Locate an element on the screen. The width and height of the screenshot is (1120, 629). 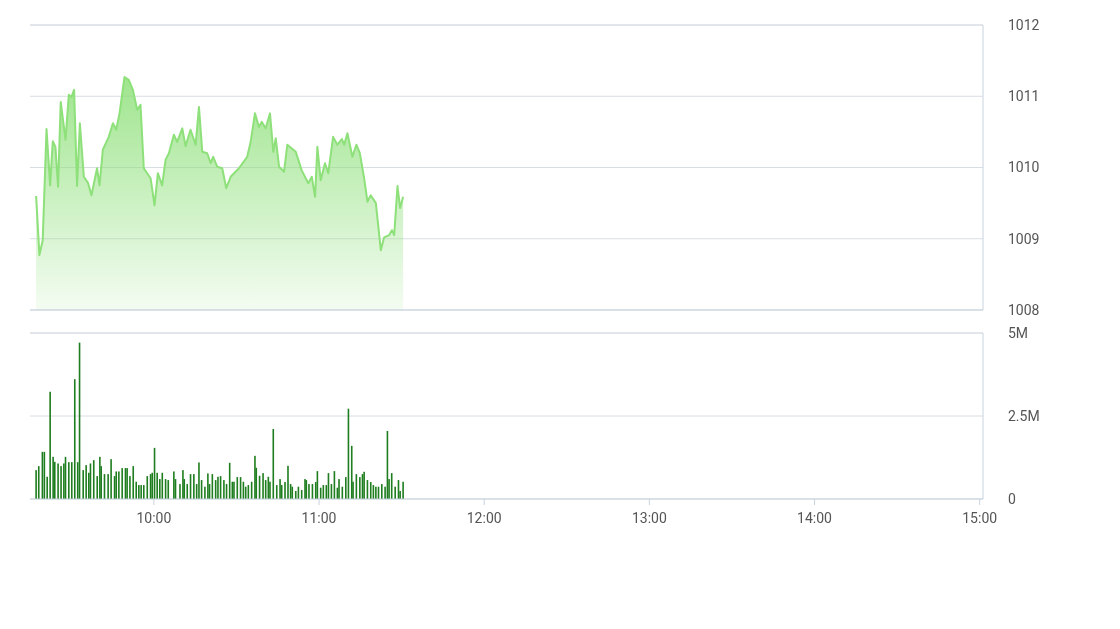
x-tick-label: 12:00 is located at coordinates (484, 518).